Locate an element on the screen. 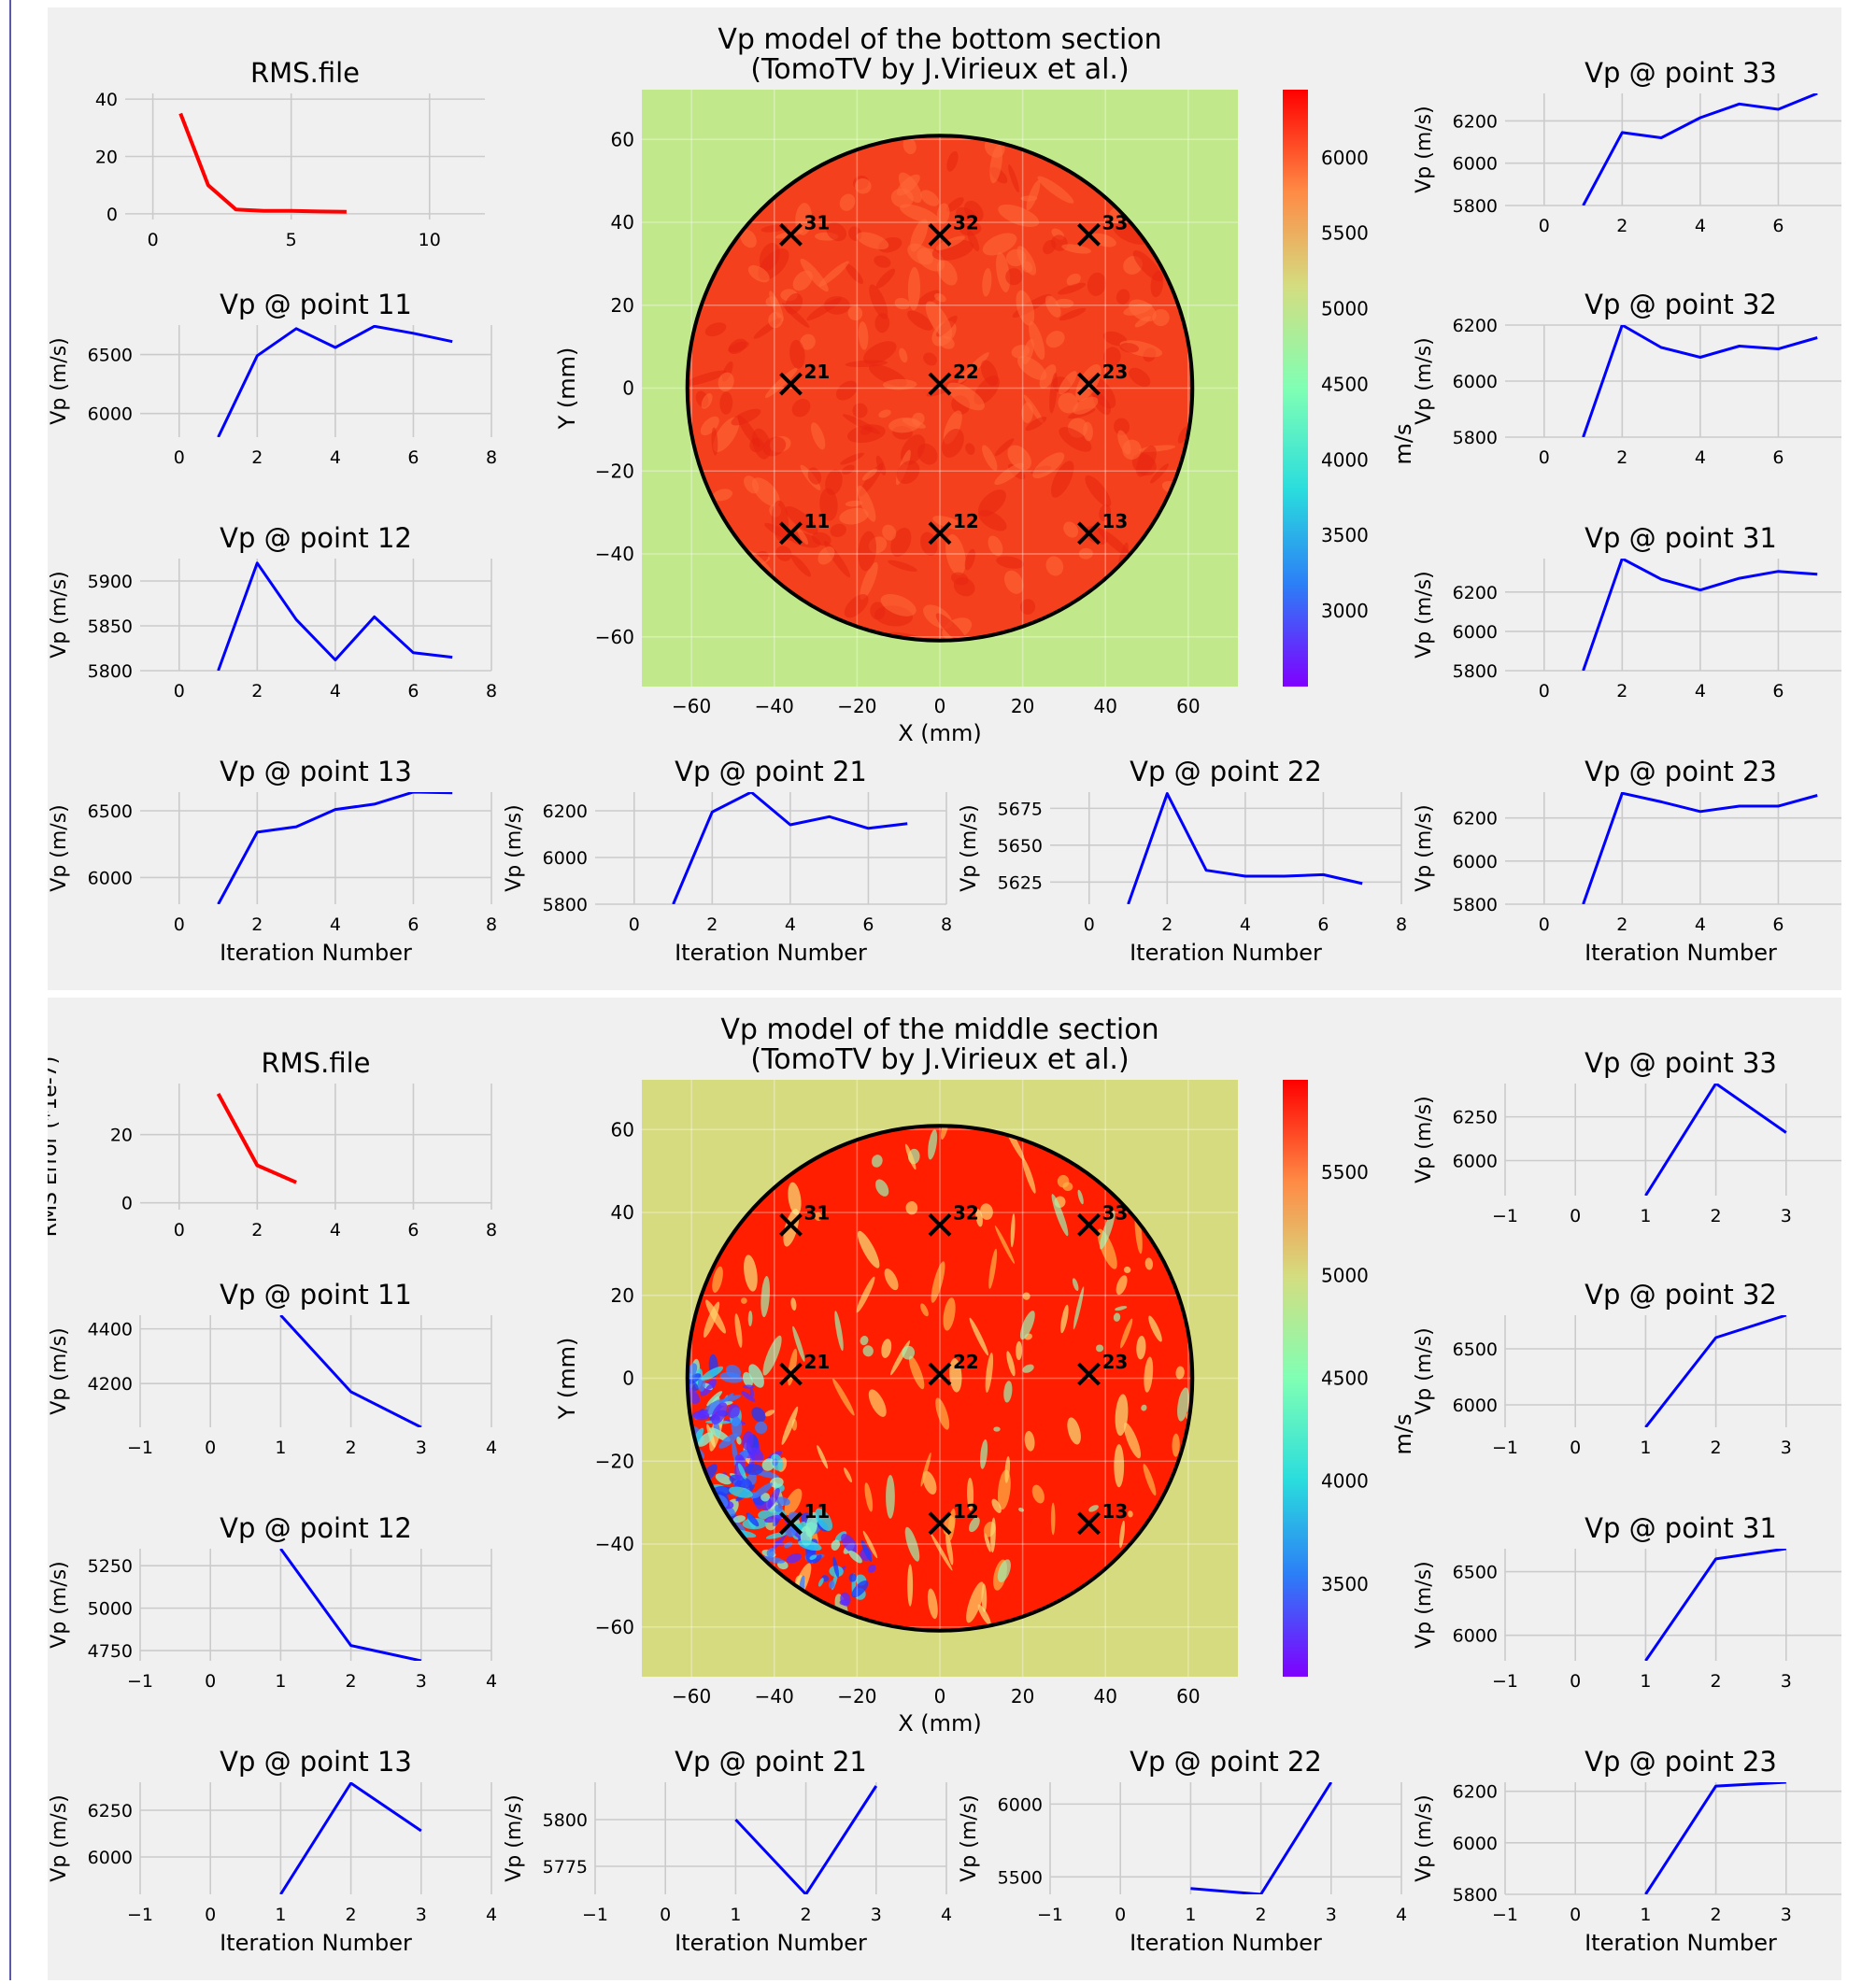  map-x-tick-label: 20 is located at coordinates (1023, 706).